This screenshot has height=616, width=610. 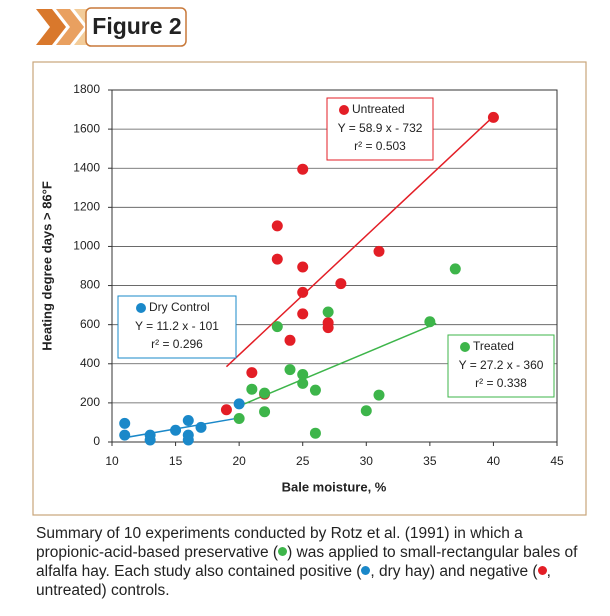 I want to click on legend-equation: Y = 58.9 x - 732, so click(x=380, y=128).